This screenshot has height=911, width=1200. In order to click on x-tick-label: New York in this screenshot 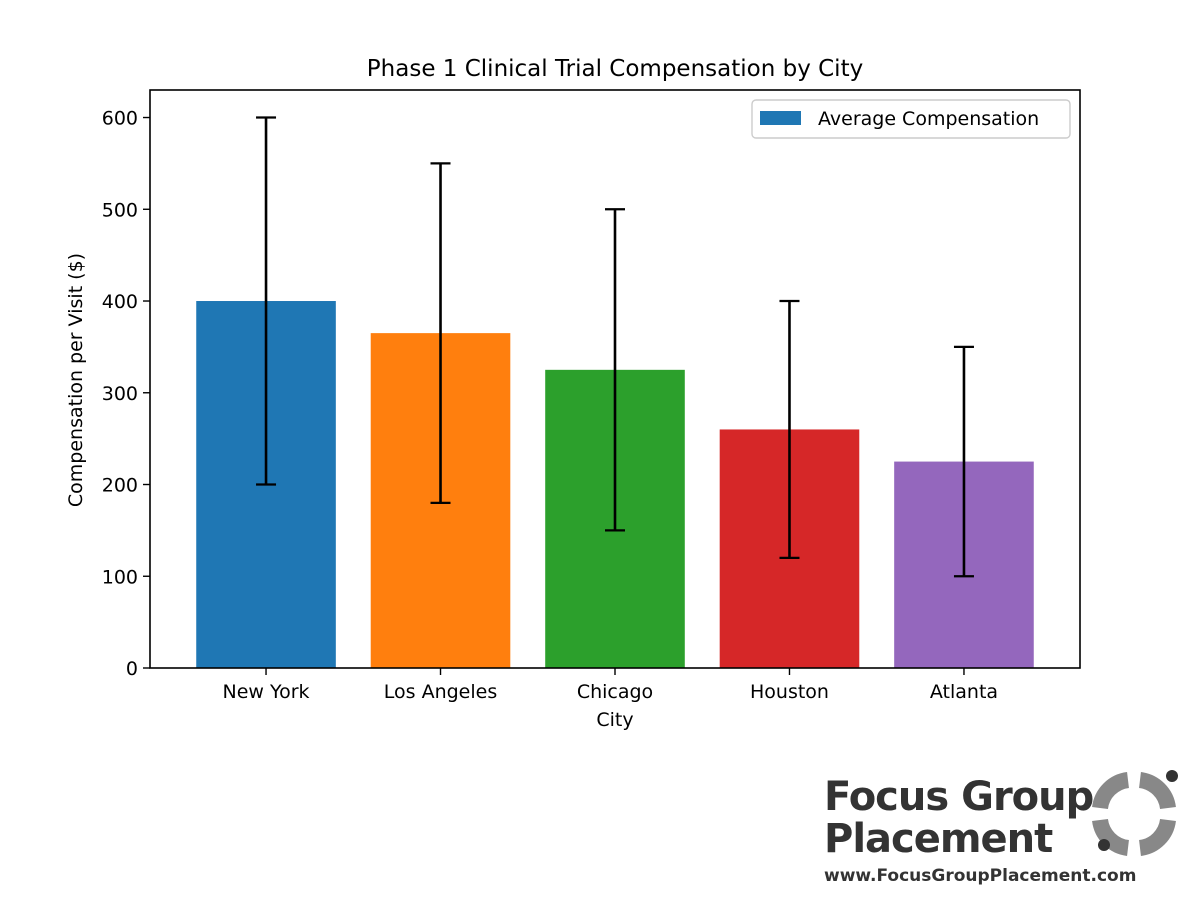, I will do `click(266, 692)`.